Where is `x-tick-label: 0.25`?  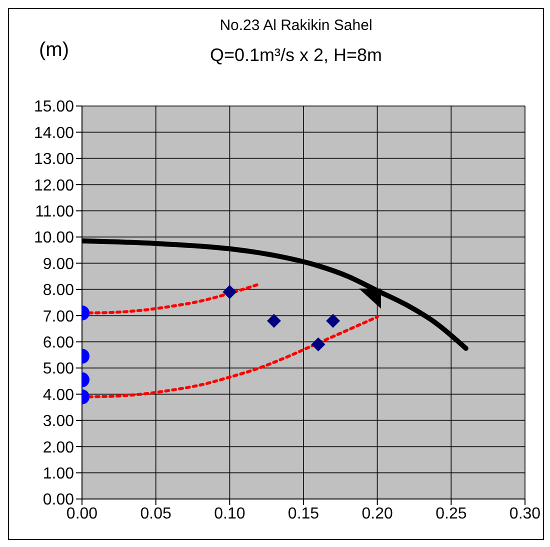
x-tick-label: 0.25 is located at coordinates (451, 513).